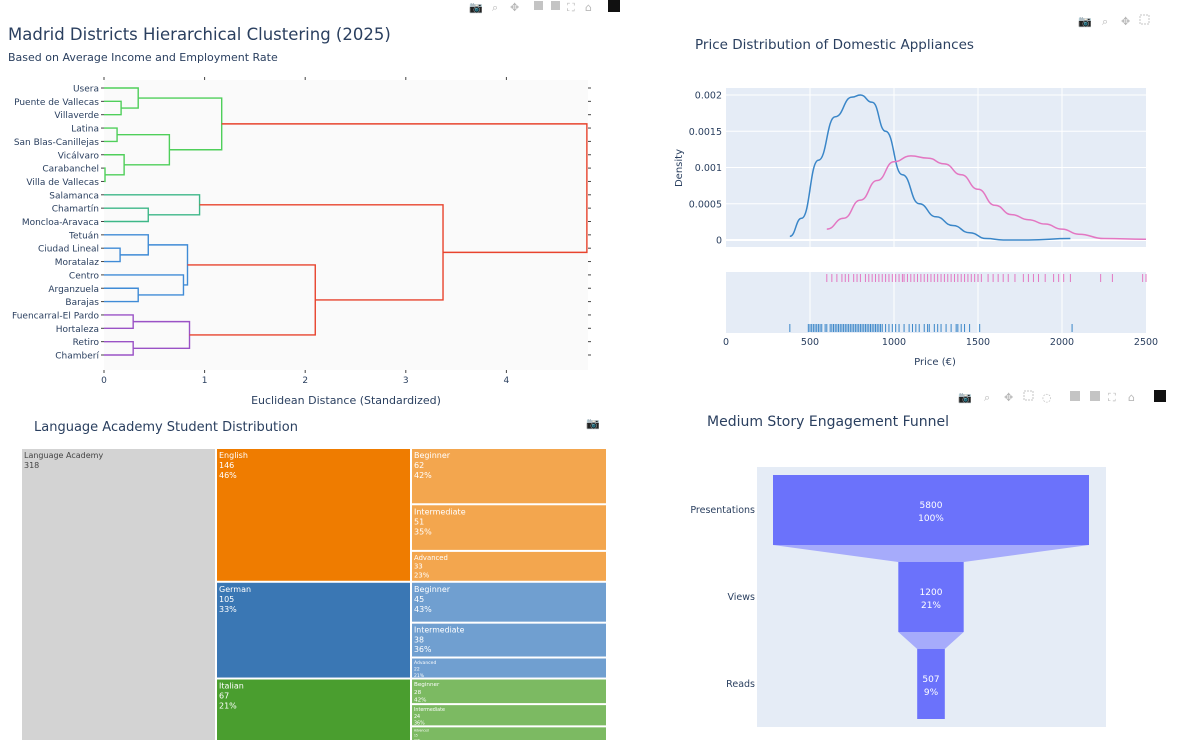  I want to click on treemap-root-text: Language Academy, so click(63, 455).